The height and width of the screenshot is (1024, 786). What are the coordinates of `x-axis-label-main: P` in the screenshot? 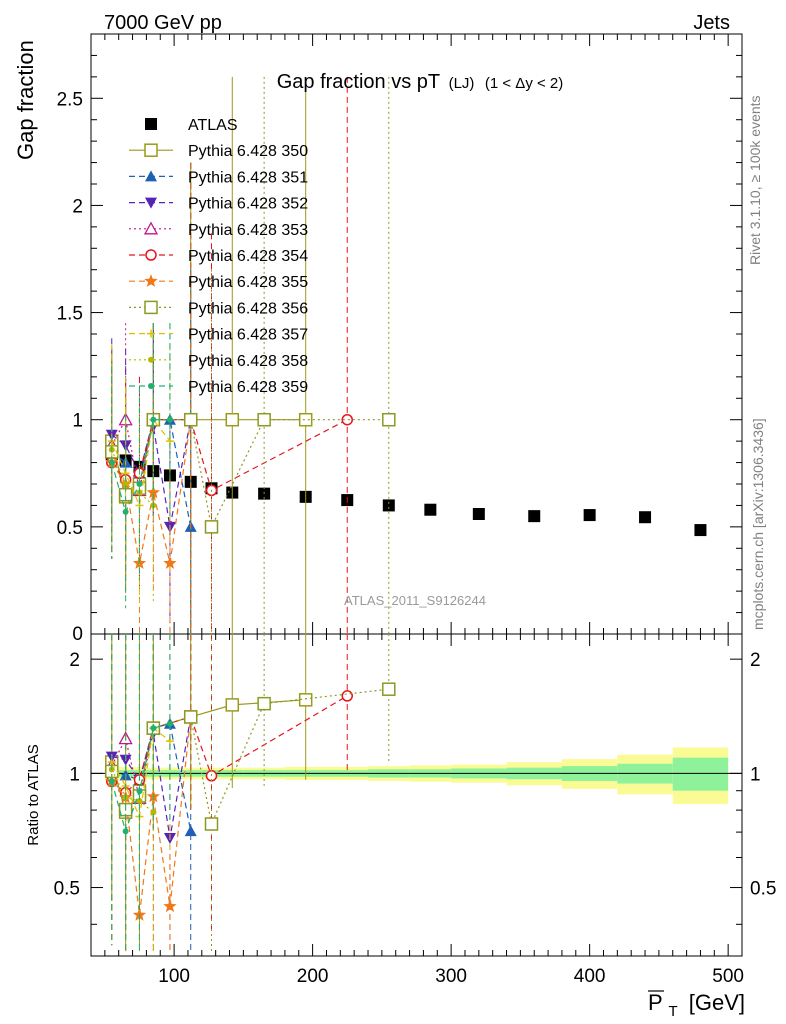 It's located at (655, 1002).